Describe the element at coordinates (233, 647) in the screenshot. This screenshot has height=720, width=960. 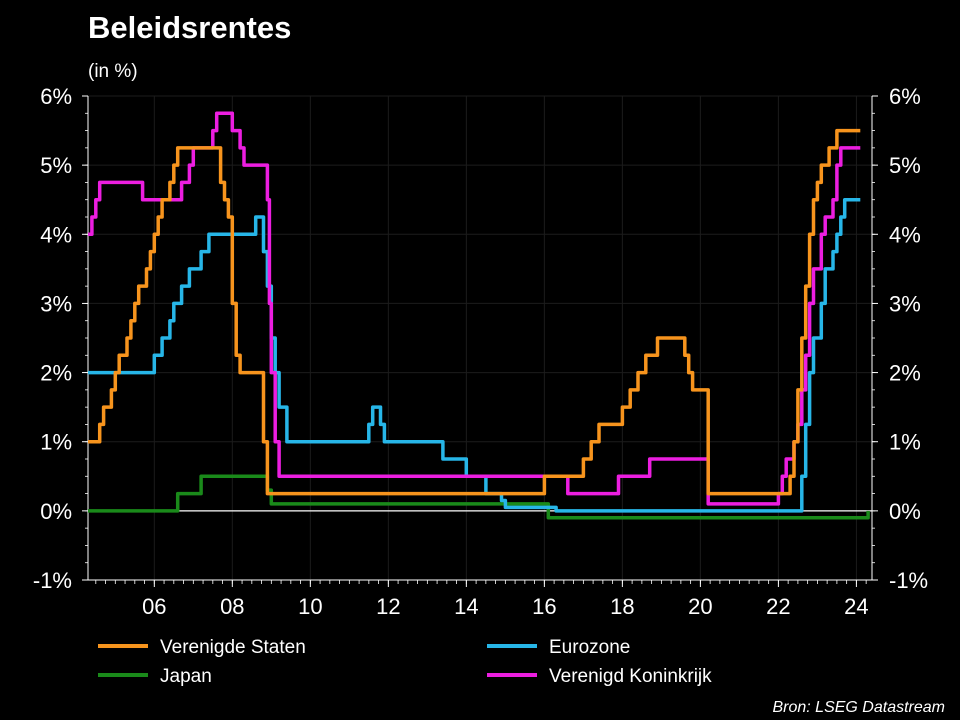
I see `legend-label: Verenigde Staten` at that location.